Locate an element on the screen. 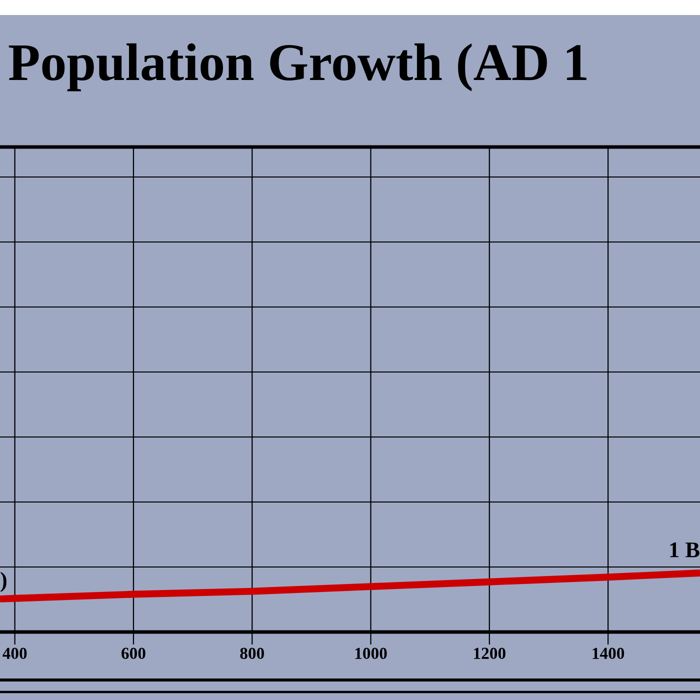 This screenshot has height=700, width=700. annotation: 1 B is located at coordinates (685, 550).